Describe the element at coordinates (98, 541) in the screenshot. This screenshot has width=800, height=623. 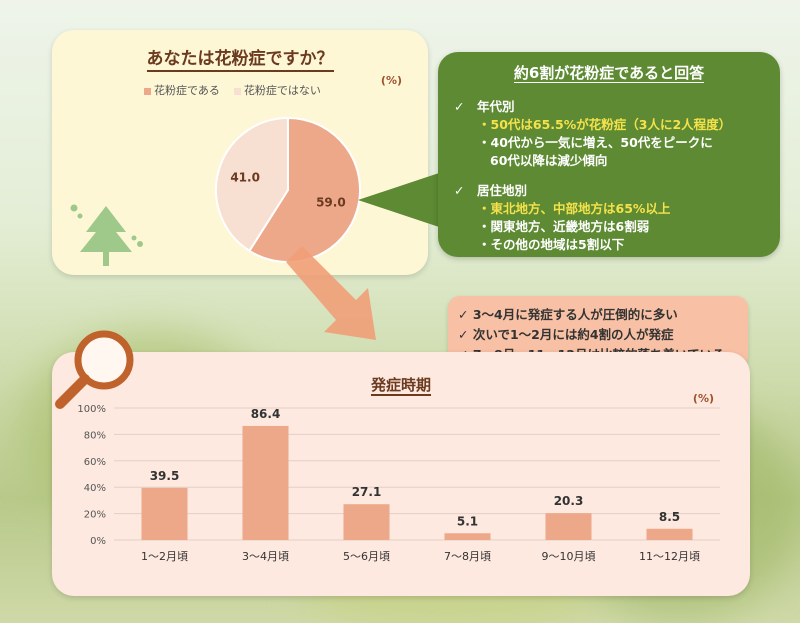
I see `y-tick-label: 0%` at that location.